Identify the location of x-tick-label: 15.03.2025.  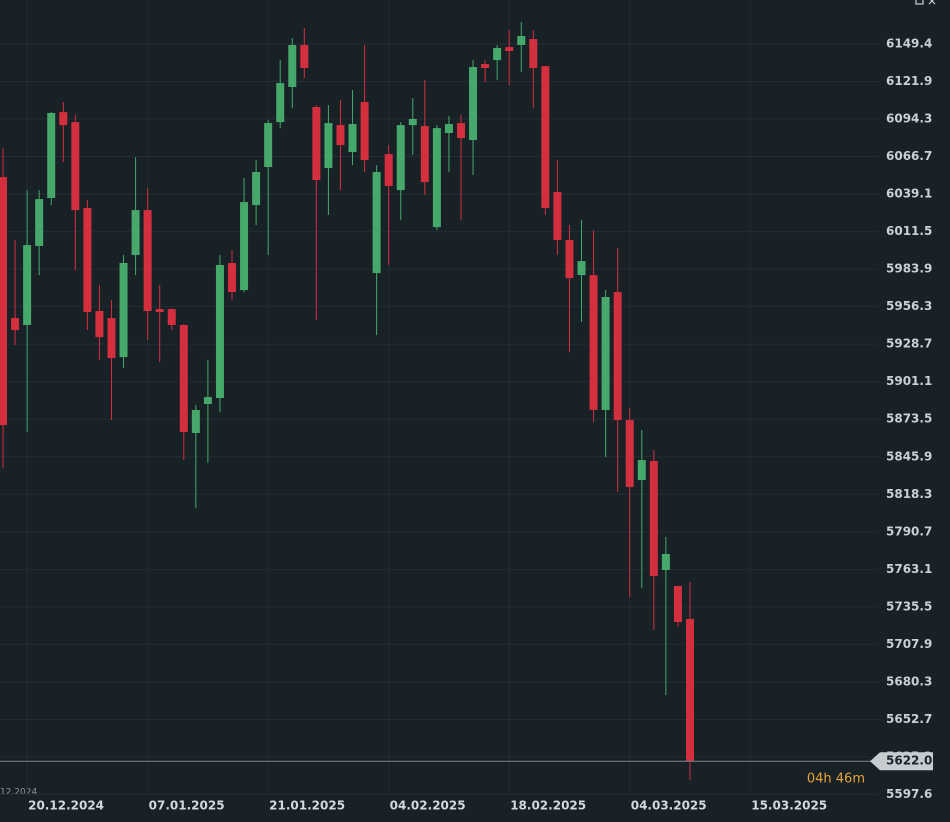
(789, 806).